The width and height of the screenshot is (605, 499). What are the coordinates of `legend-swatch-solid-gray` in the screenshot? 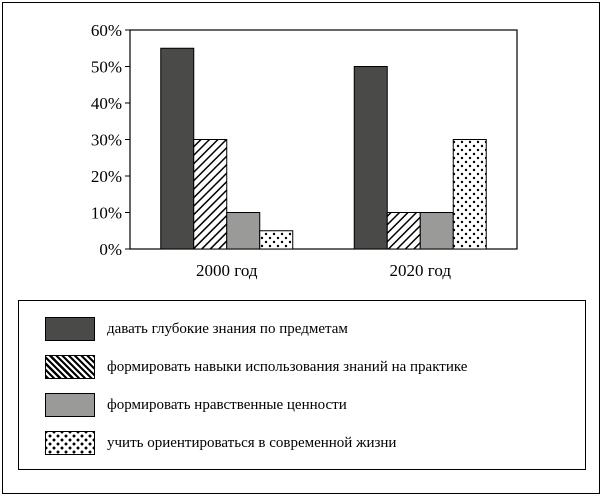 It's located at (70, 405).